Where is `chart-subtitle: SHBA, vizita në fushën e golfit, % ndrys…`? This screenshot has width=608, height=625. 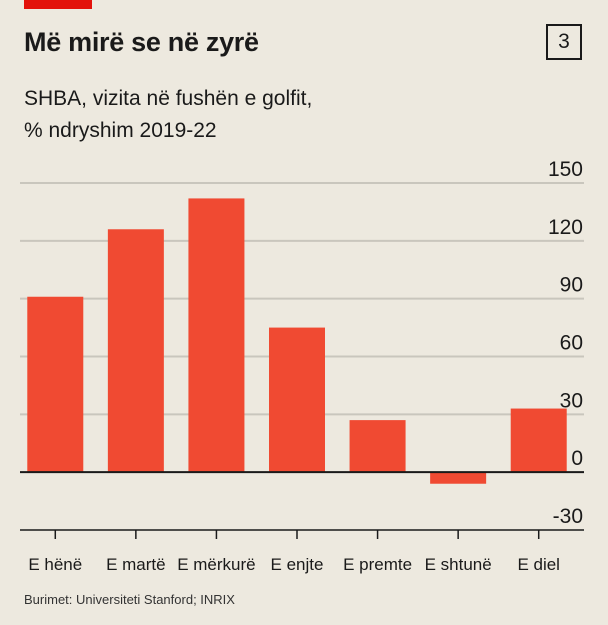
chart-subtitle: SHBA, vizita në fushën e golfit, % ndrys… is located at coordinates (168, 115).